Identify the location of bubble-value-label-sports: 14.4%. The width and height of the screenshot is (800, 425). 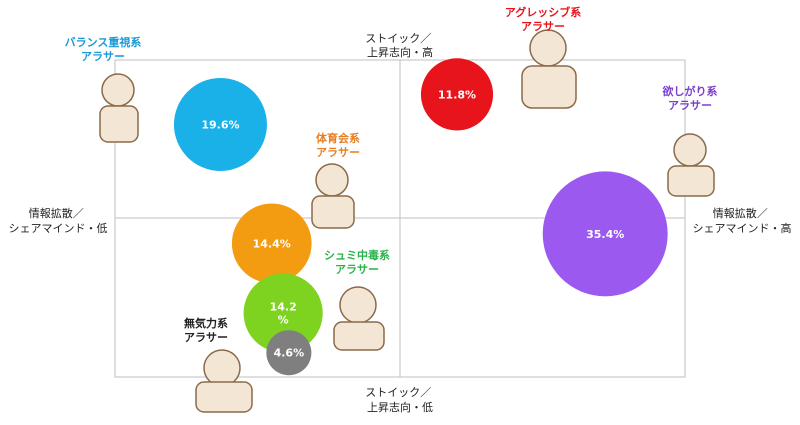
(272, 243).